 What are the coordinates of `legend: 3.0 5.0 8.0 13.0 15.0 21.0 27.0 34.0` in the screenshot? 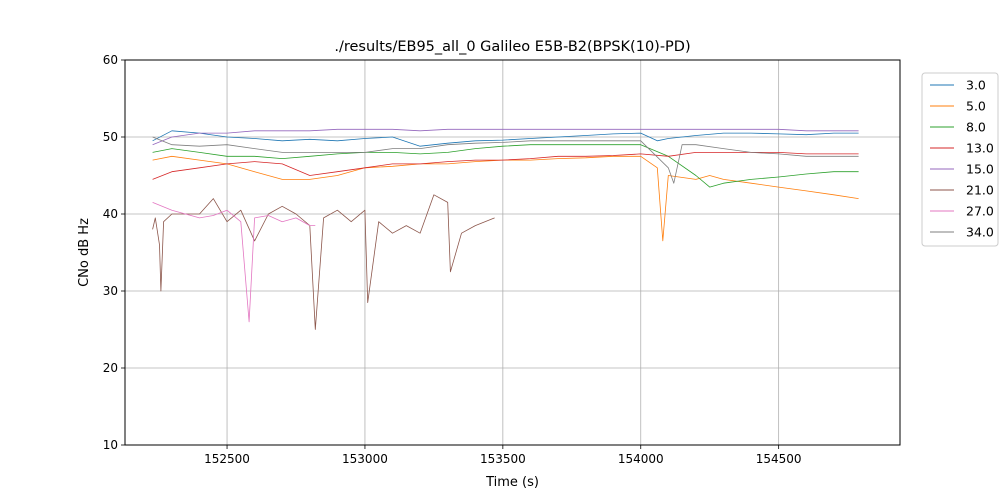 It's located at (960, 159).